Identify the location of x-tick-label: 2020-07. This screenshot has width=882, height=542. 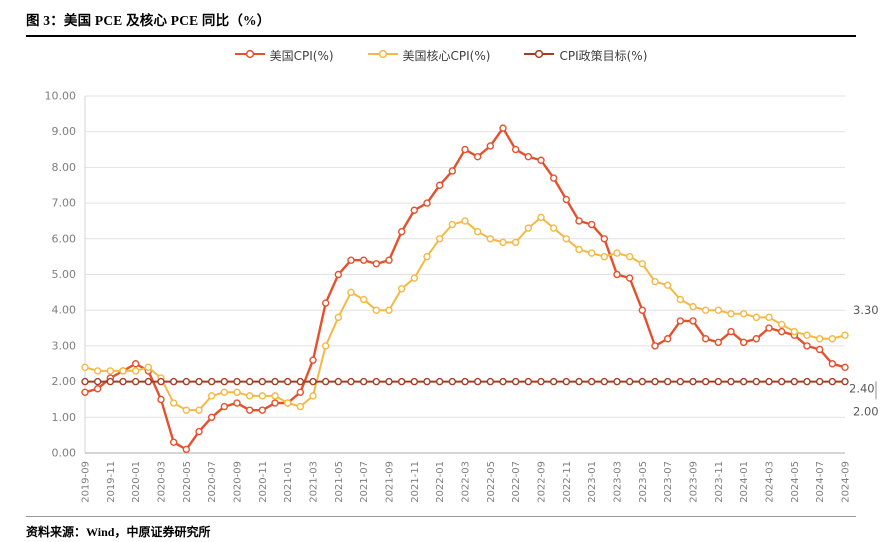
(212, 482).